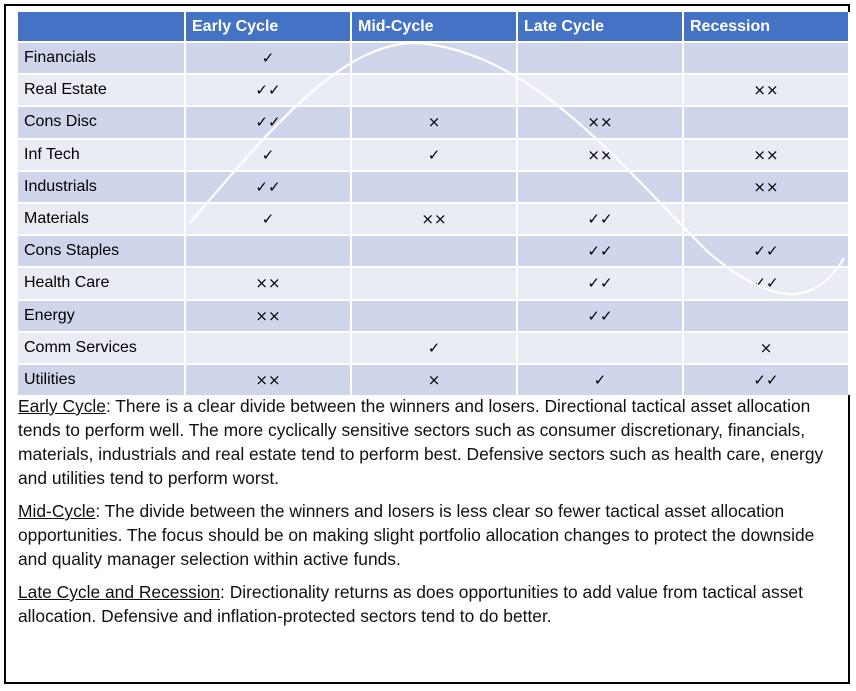 This screenshot has height=691, width=856. I want to click on sector-name: Inf Tech, so click(102, 154).